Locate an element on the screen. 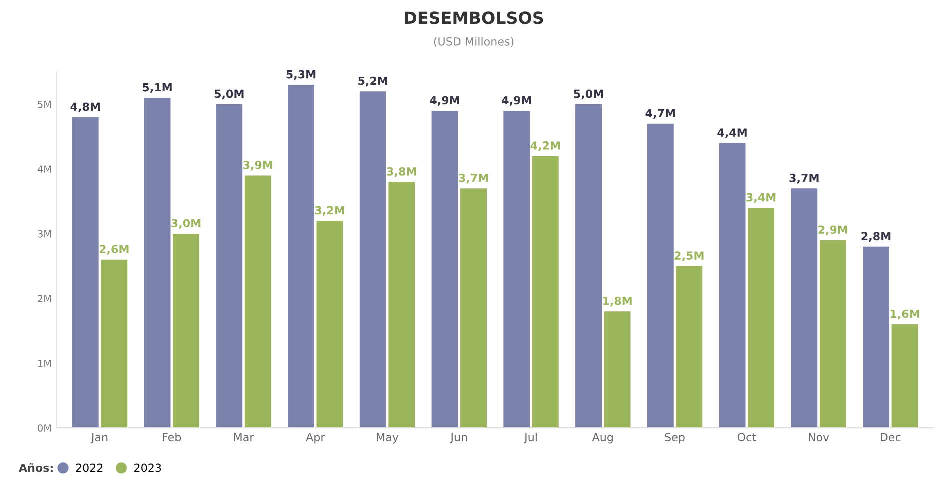 This screenshot has height=481, width=948. data-label: 4,2M is located at coordinates (545, 147).